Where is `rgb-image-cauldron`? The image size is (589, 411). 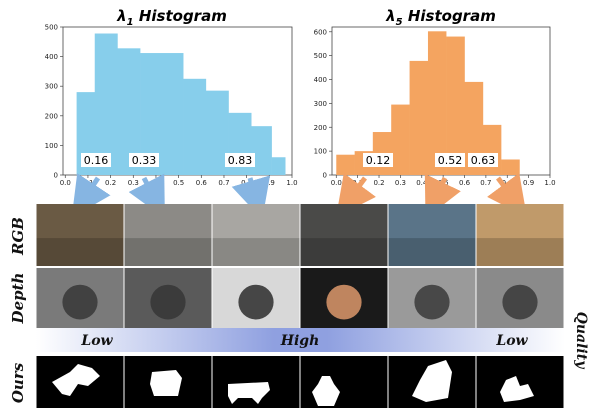
rgb-image-cauldron is located at coordinates (256, 235).